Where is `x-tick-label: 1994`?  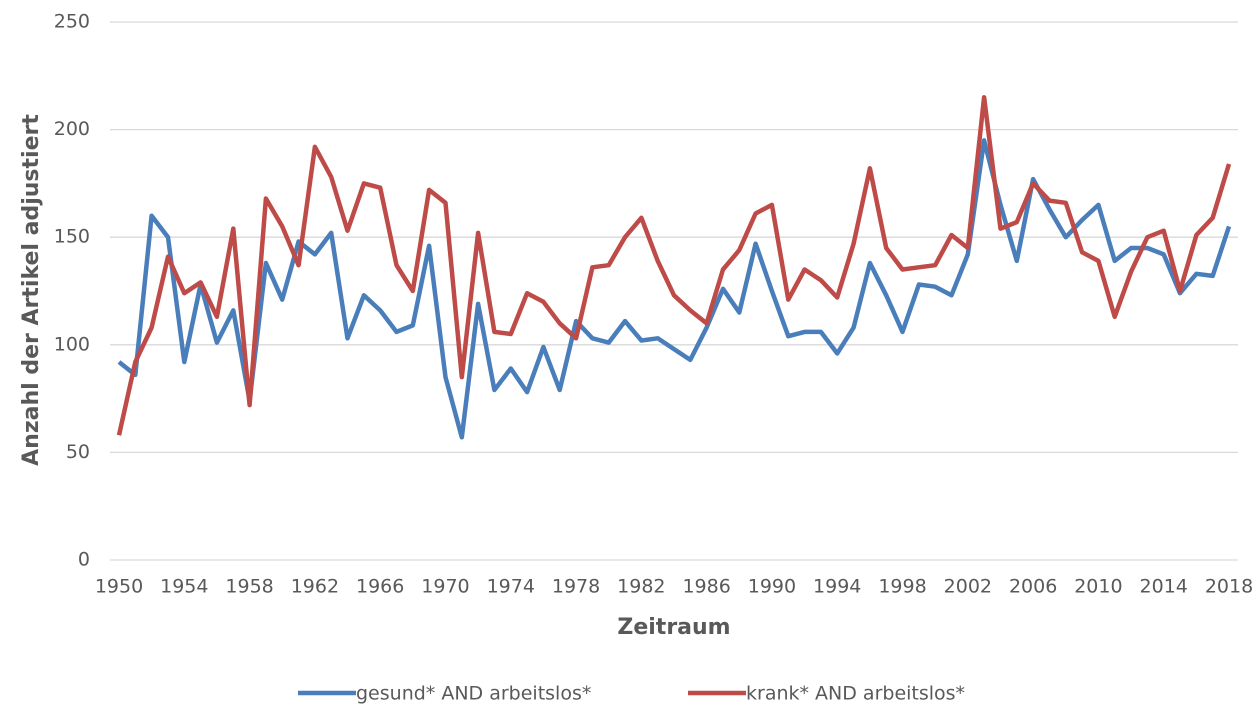 x-tick-label: 1994 is located at coordinates (837, 587).